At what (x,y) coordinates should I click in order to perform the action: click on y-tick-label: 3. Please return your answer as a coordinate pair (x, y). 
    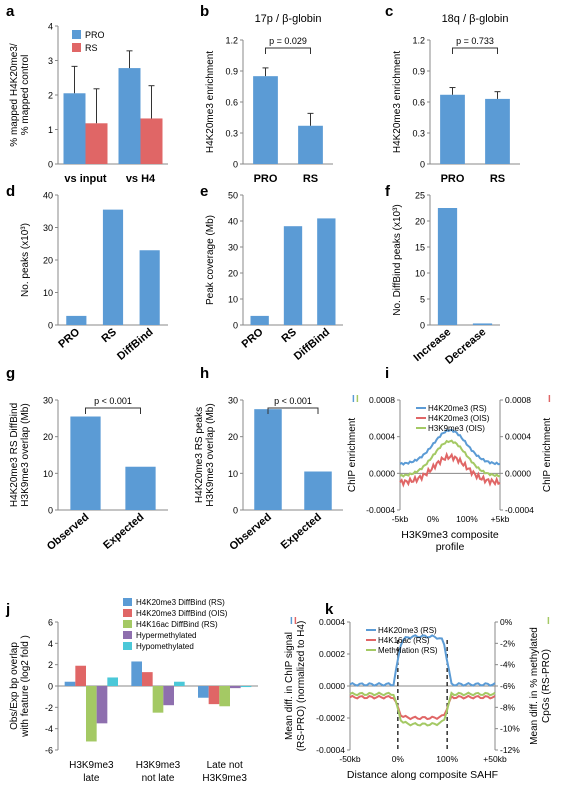
    Looking at the image, I should click on (50, 61).